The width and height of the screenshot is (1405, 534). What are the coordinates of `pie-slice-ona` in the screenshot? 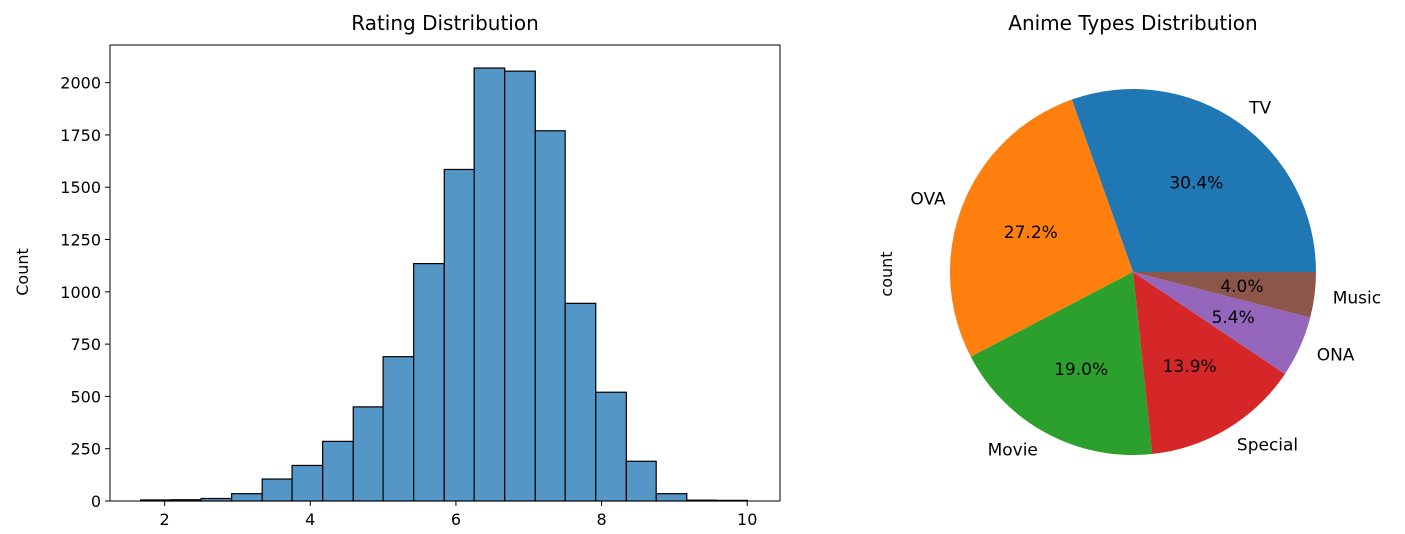 It's located at (1222, 323).